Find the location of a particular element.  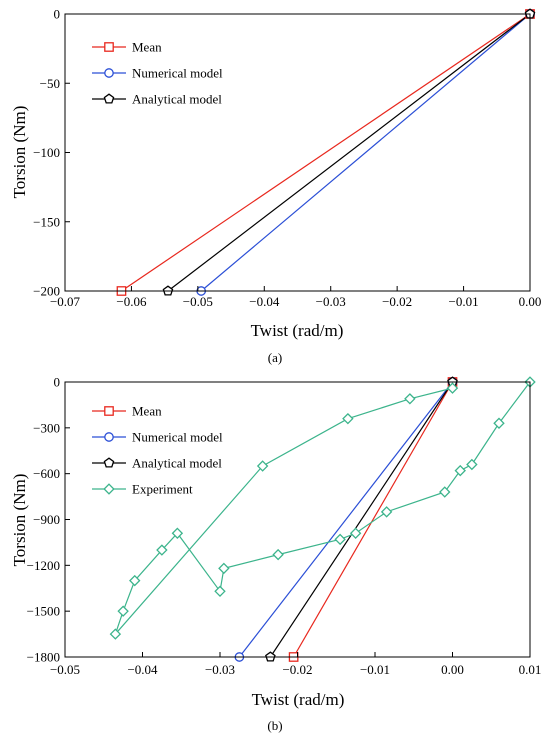

chart-a-x-axis-label: Twist (rad/m) is located at coordinates (297, 330).